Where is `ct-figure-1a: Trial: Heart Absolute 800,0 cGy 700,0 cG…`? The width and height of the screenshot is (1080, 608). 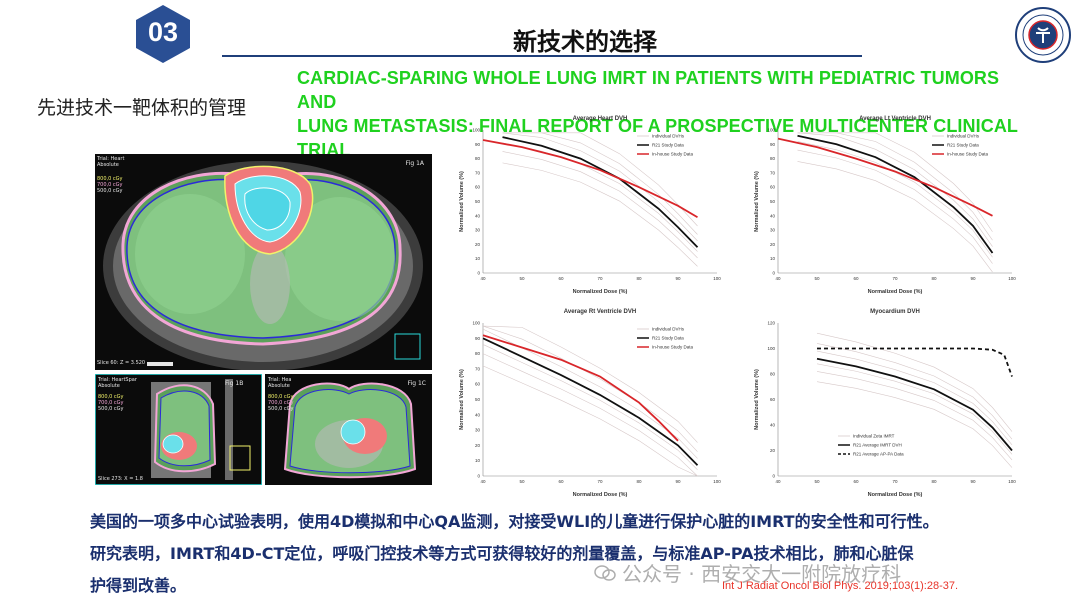
ct-figure-1a: Trial: Heart Absolute 800,0 cGy 700,0 cG… is located at coordinates (263, 262).